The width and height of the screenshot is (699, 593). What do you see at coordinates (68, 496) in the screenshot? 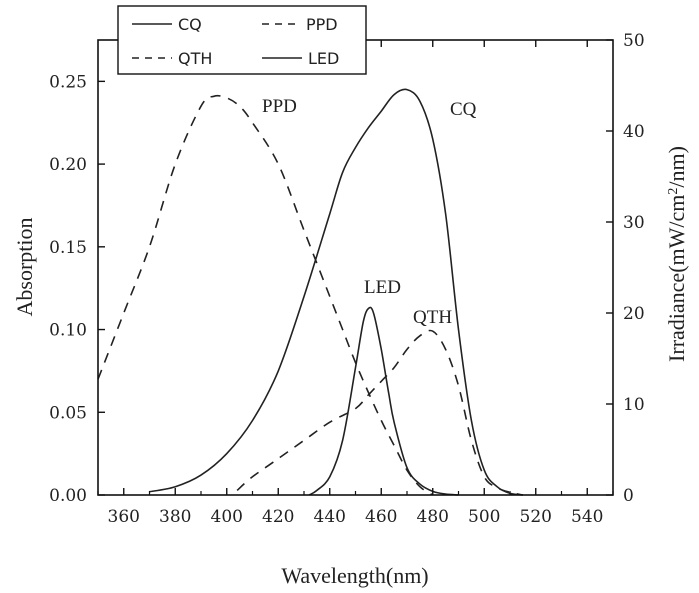
I see `y-tick-label-0.00: 0.00` at bounding box center [68, 496].